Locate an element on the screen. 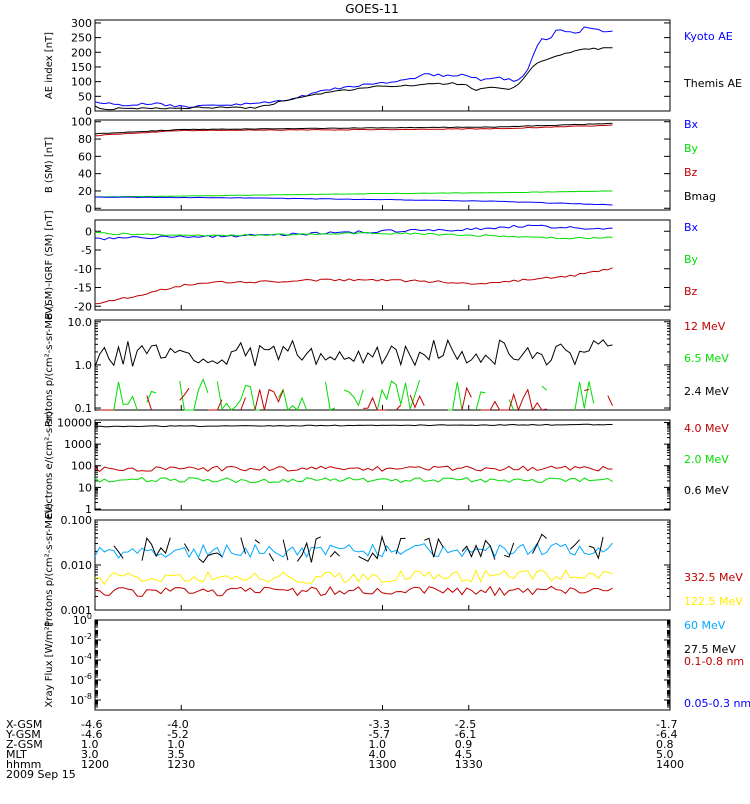 This screenshot has width=750, height=804. legend-5-0: 332.5 MeV is located at coordinates (713, 577).